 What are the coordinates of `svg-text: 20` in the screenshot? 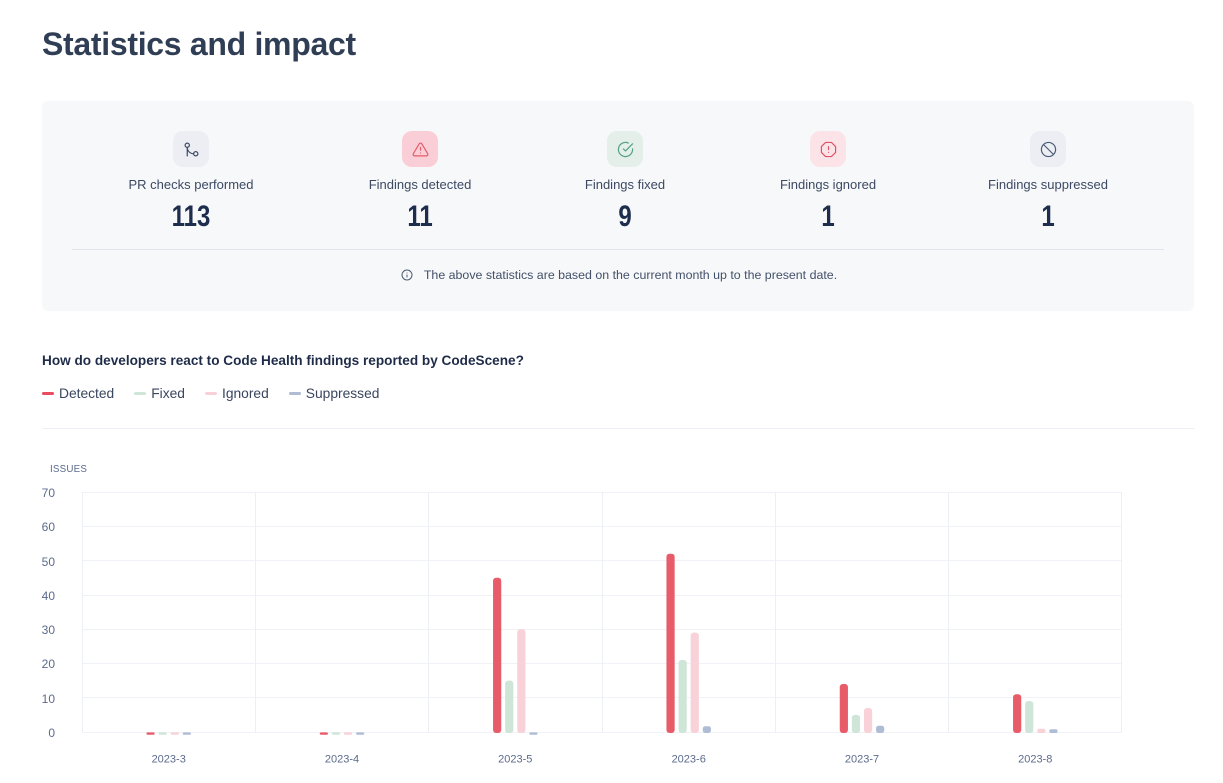 It's located at (49, 664).